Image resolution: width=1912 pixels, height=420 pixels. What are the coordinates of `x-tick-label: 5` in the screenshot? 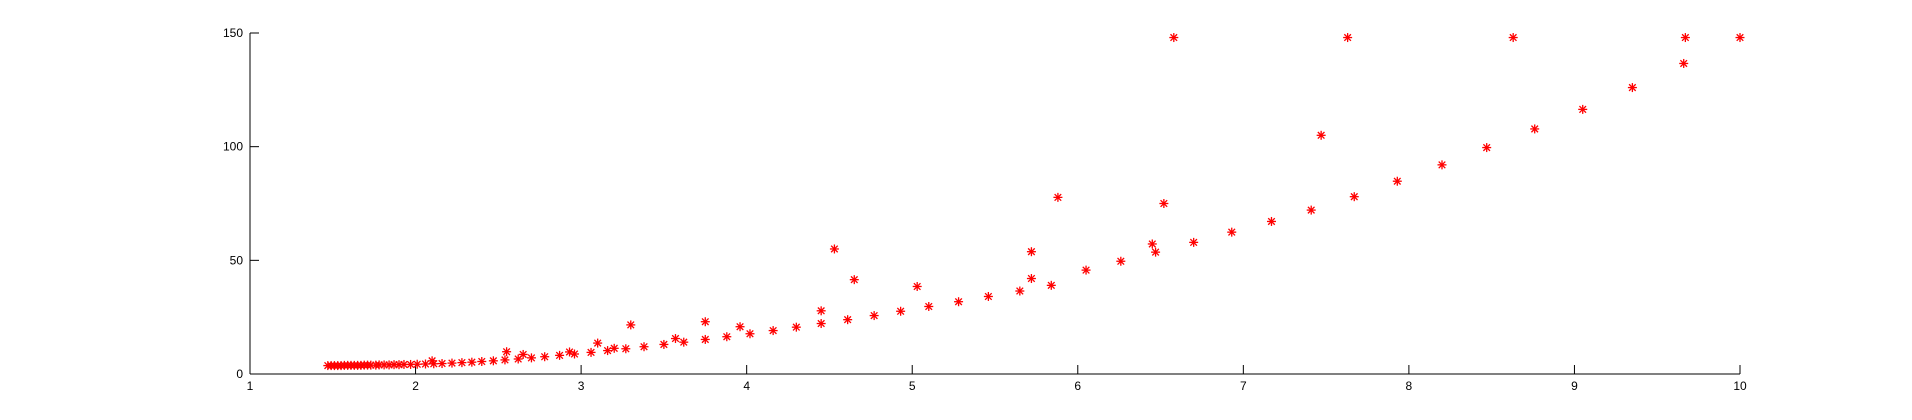 It's located at (912, 386).